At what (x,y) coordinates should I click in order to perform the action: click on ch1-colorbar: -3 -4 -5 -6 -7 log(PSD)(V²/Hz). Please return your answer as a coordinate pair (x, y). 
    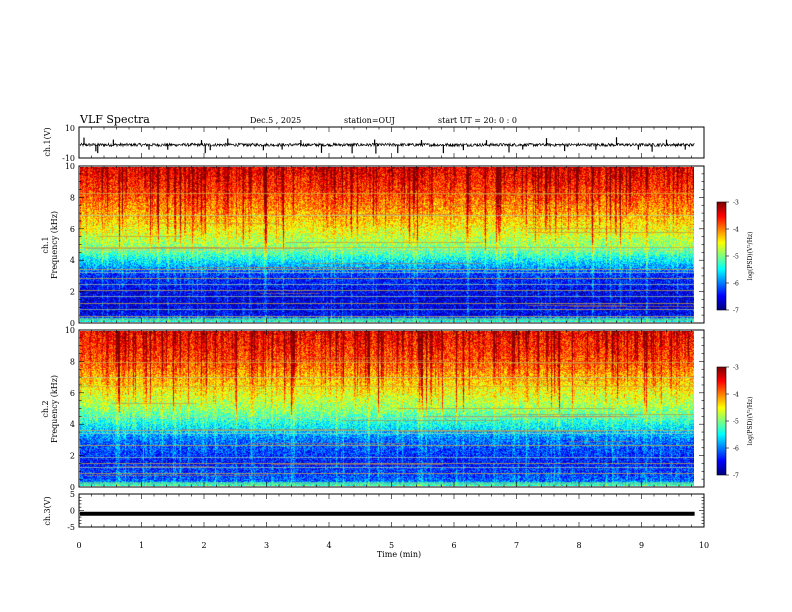
    Looking at the image, I should click on (735, 257).